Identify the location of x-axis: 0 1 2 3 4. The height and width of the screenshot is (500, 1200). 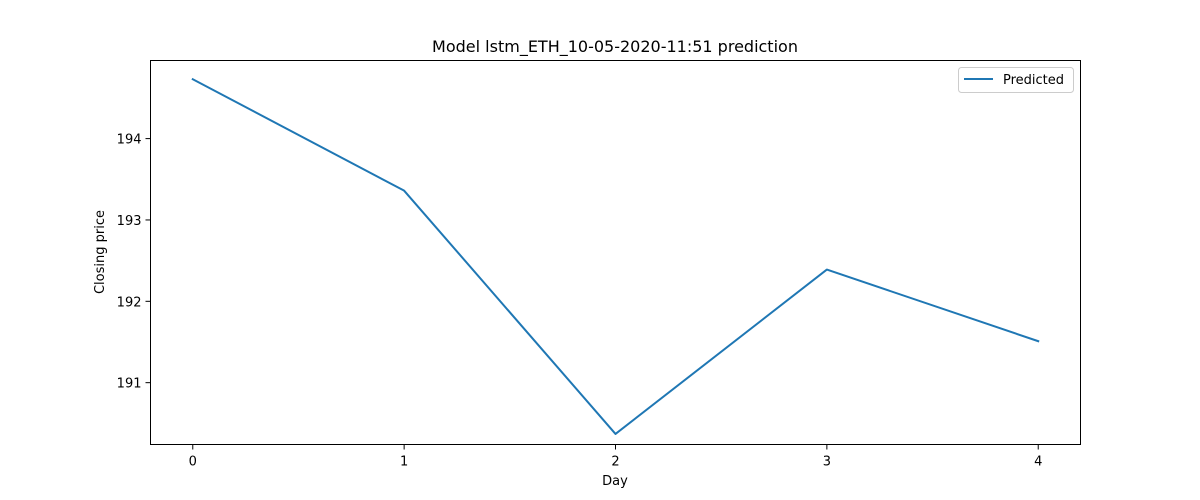
(615, 457).